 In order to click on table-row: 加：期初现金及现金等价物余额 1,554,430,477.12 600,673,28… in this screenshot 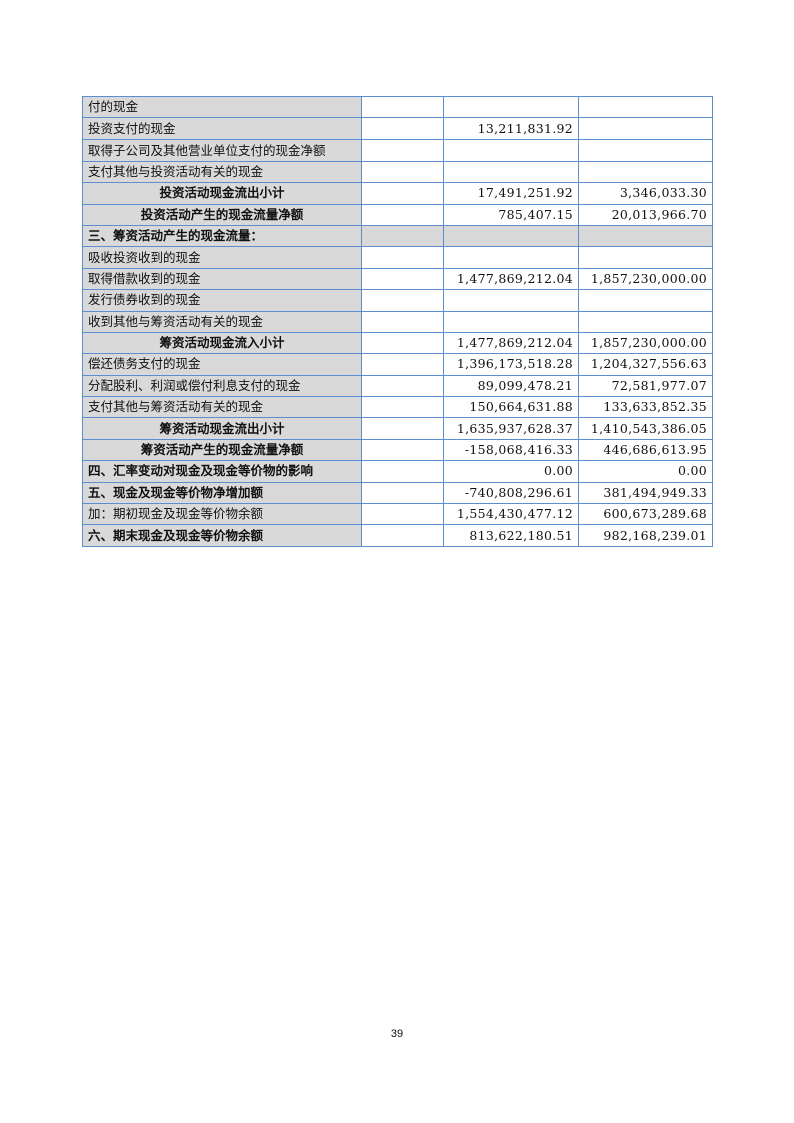, I will do `click(397, 514)`.